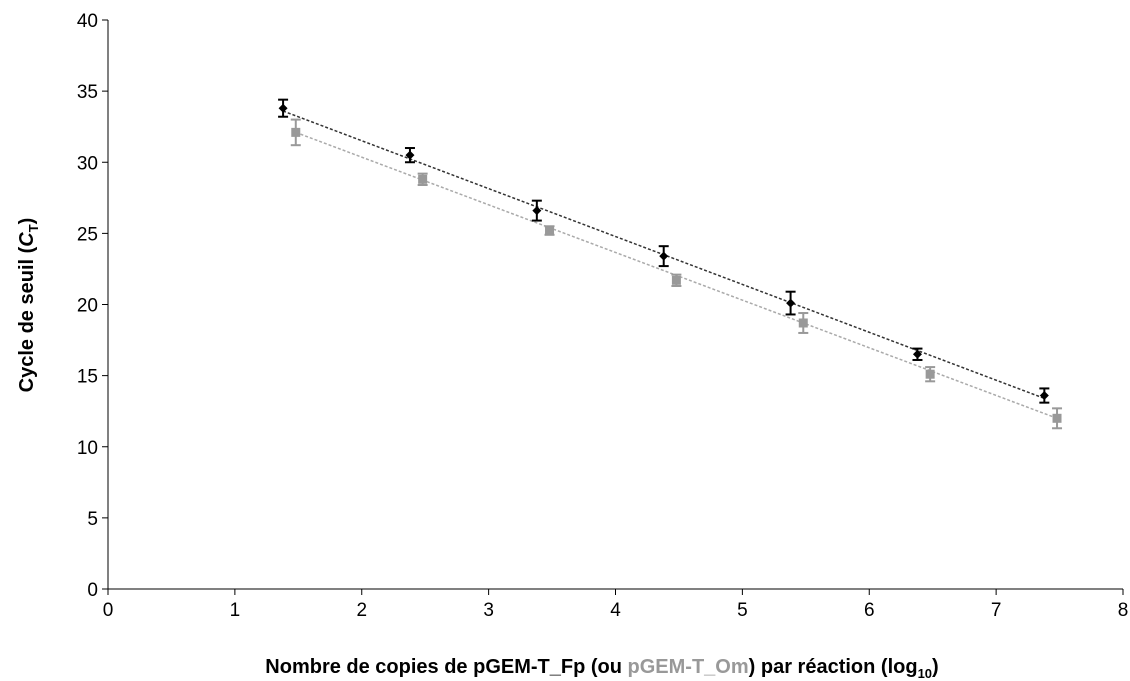 The image size is (1130, 681). I want to click on x-tick-label: 3, so click(488, 610).